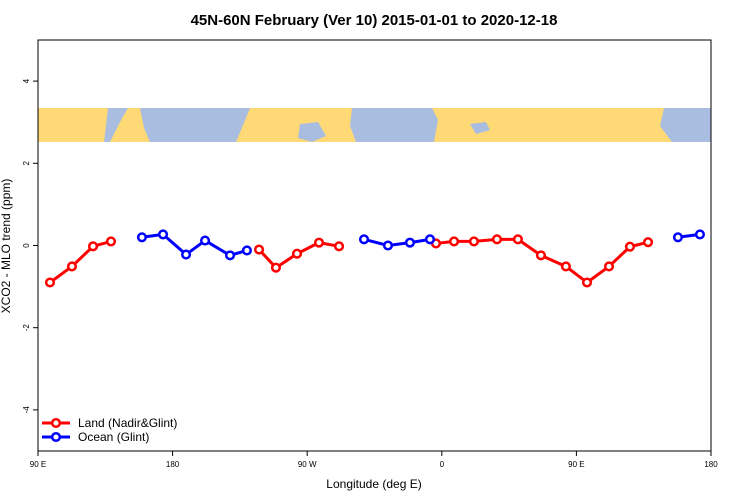 This screenshot has height=500, width=750. I want to click on y-tick-label: -2, so click(26, 328).